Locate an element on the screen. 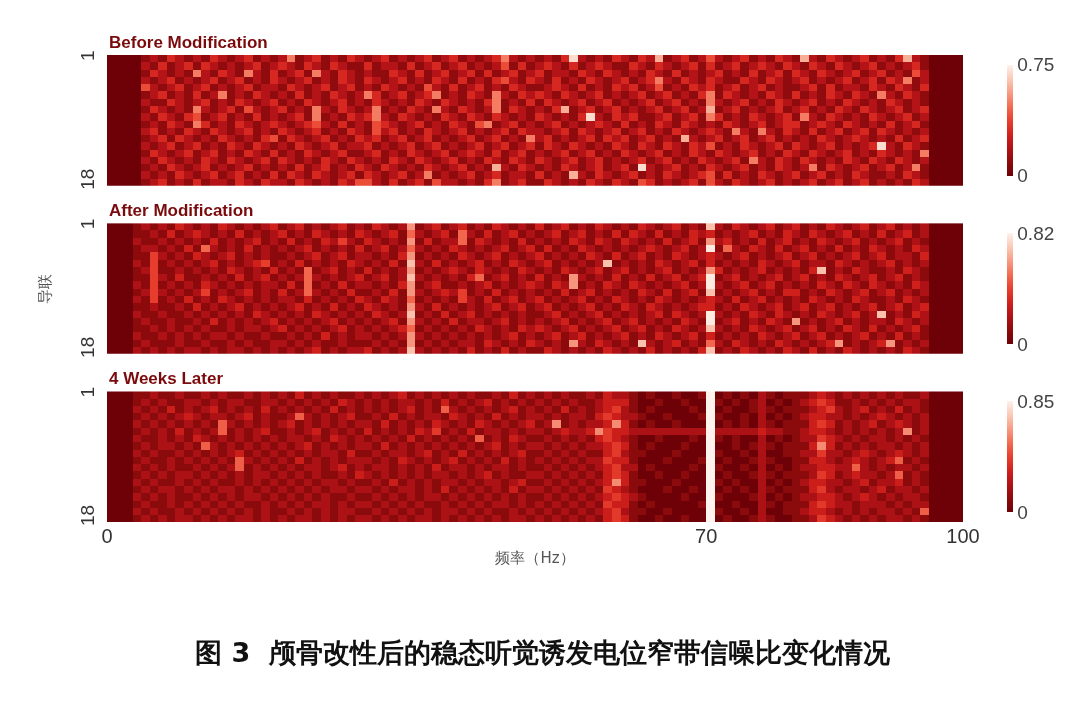 The width and height of the screenshot is (1080, 721). x-tick-label: 100 is located at coordinates (963, 536).